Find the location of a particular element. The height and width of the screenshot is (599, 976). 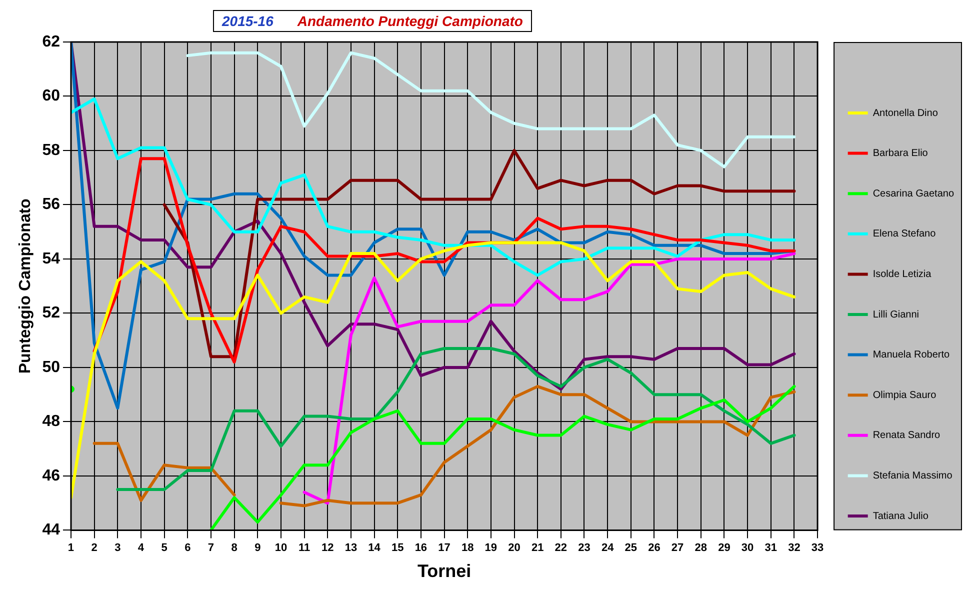

x-tick-label: 29 is located at coordinates (724, 548).